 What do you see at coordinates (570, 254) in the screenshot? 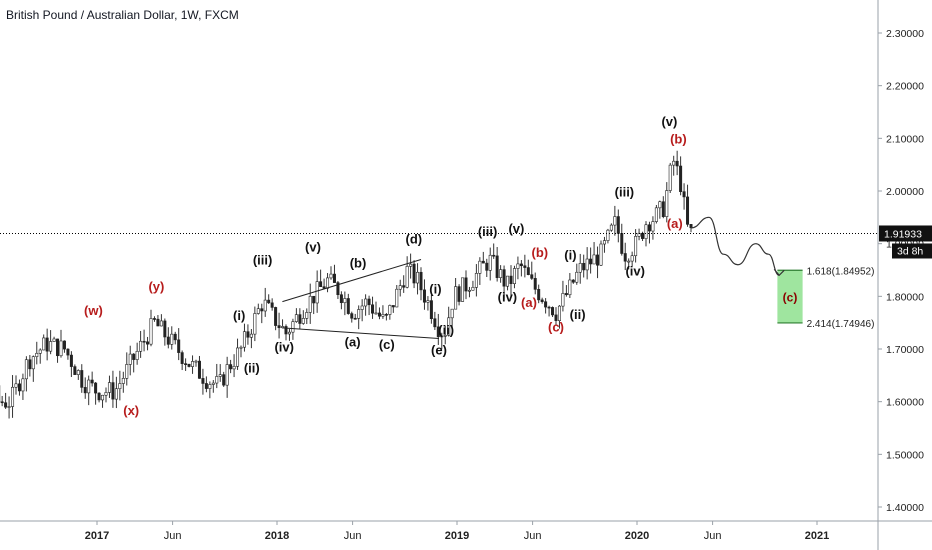
I see `wave-label: (i)` at bounding box center [570, 254].